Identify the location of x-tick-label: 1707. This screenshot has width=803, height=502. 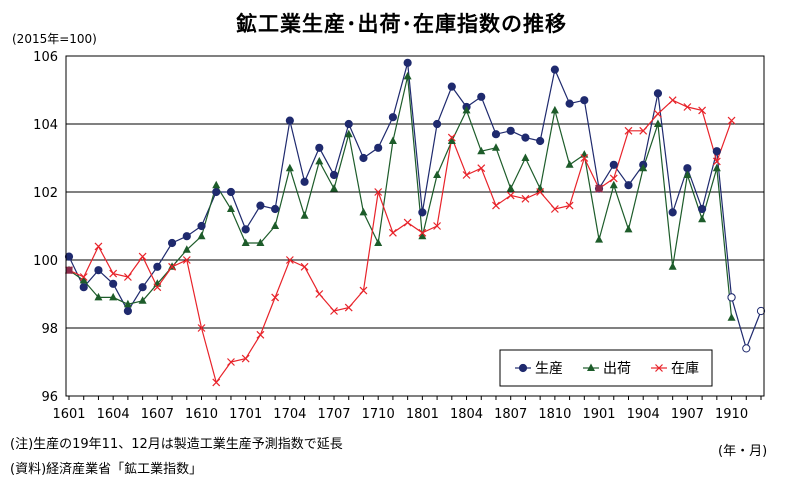
(333, 414).